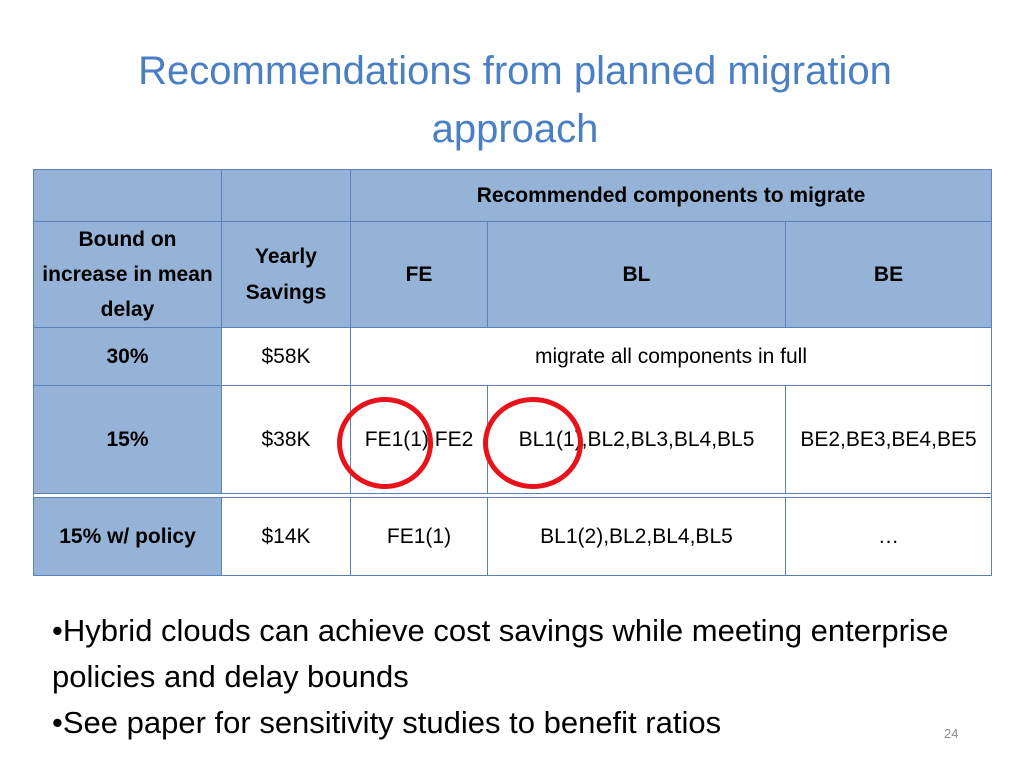 This screenshot has height=768, width=1024. Describe the element at coordinates (951, 733) in the screenshot. I see `page-number: 24` at that location.